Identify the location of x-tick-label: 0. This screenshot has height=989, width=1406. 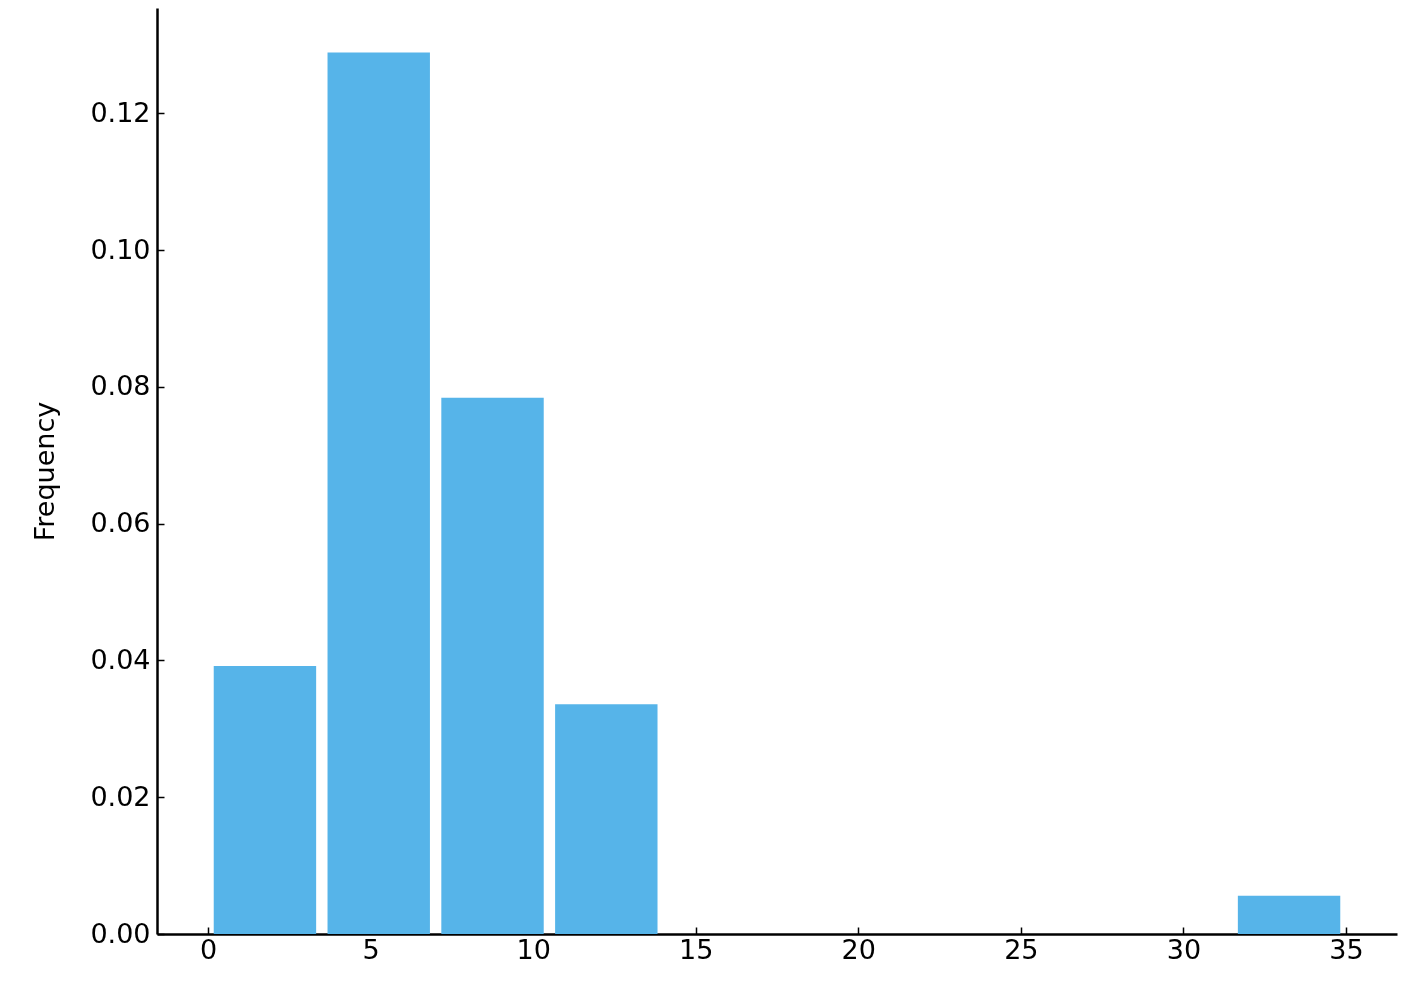
(208, 949).